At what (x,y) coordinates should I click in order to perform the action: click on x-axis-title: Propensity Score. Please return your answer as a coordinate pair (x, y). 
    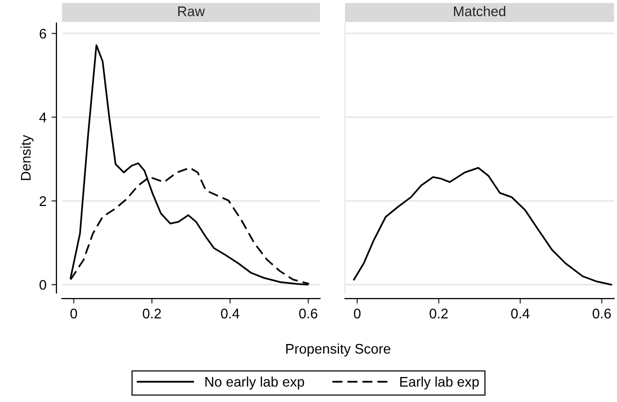
    Looking at the image, I should click on (338, 350).